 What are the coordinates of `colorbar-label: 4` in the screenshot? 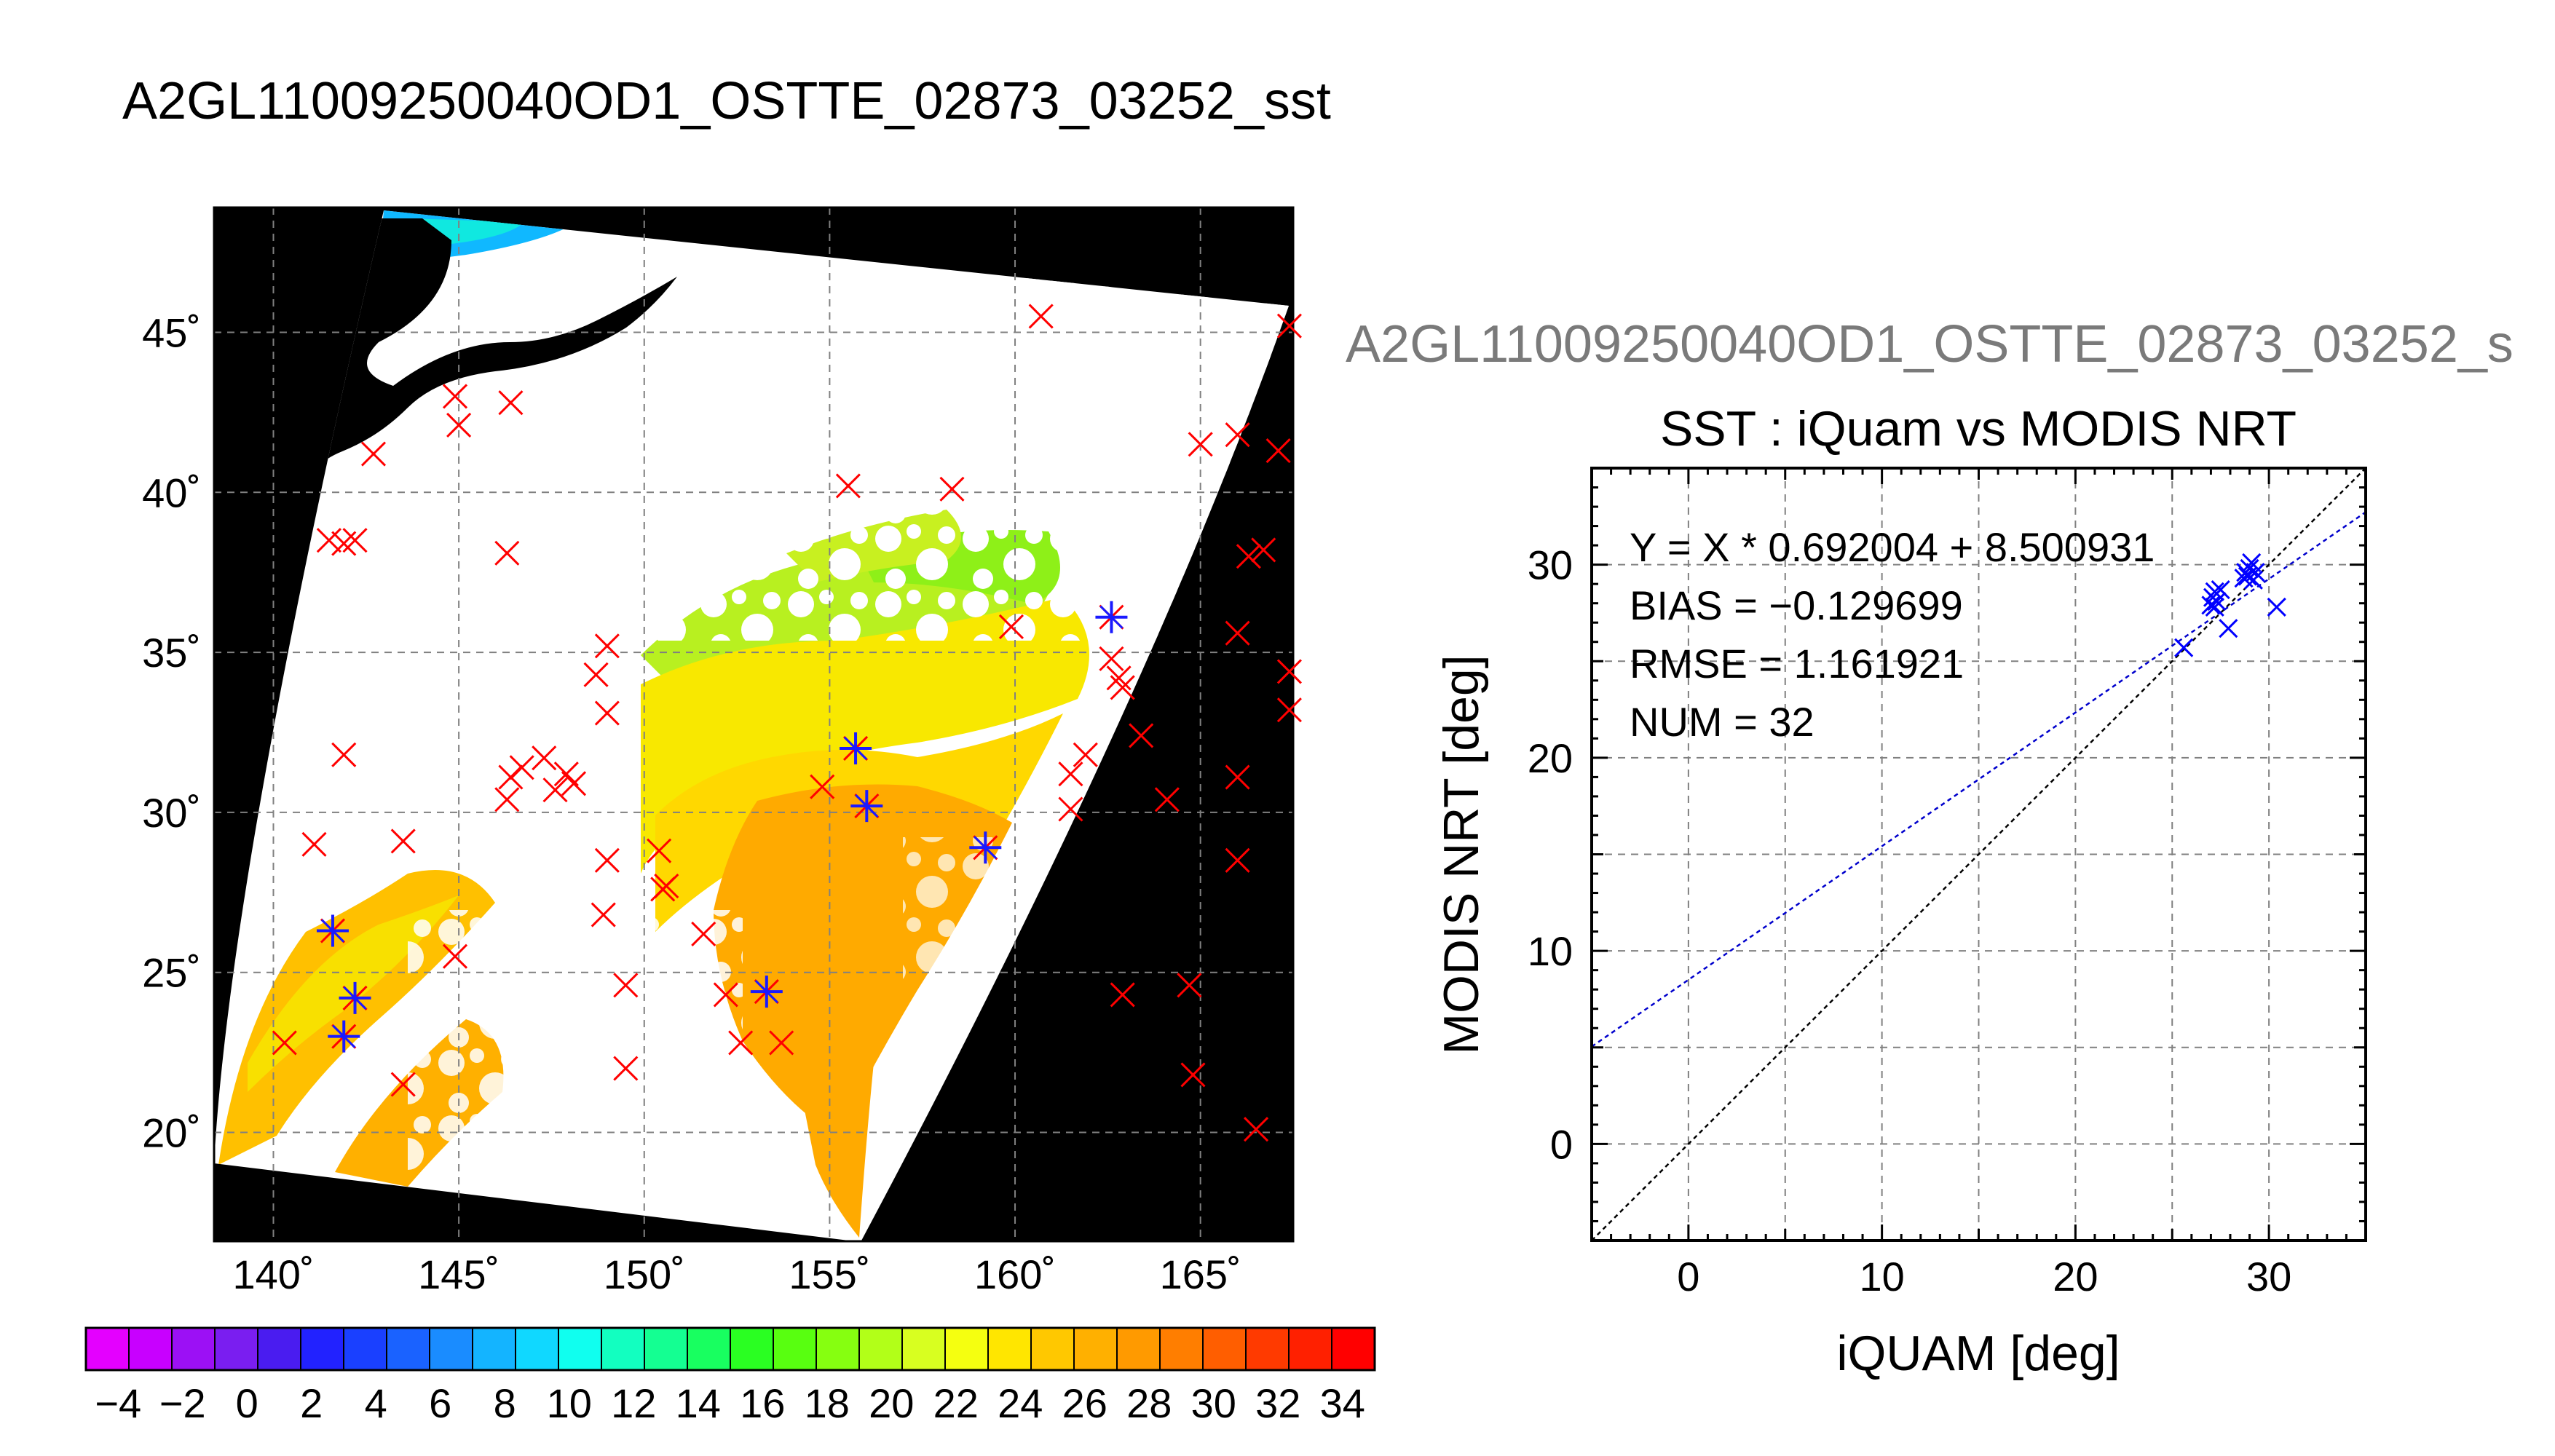 It's located at (376, 1403).